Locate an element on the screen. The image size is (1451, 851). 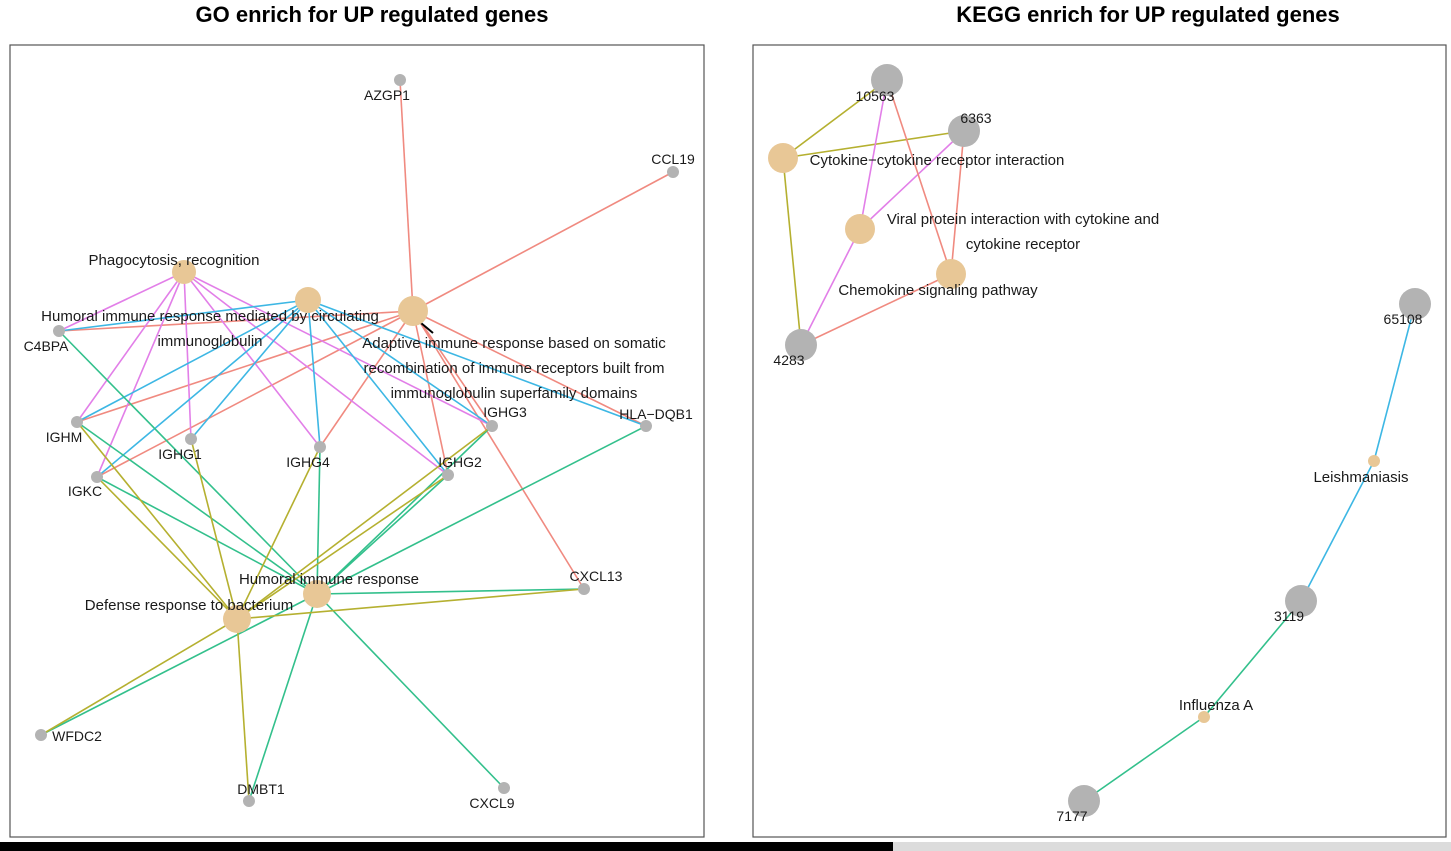
go-edge-adaptive-ighg2 is located at coordinates (430, 393).